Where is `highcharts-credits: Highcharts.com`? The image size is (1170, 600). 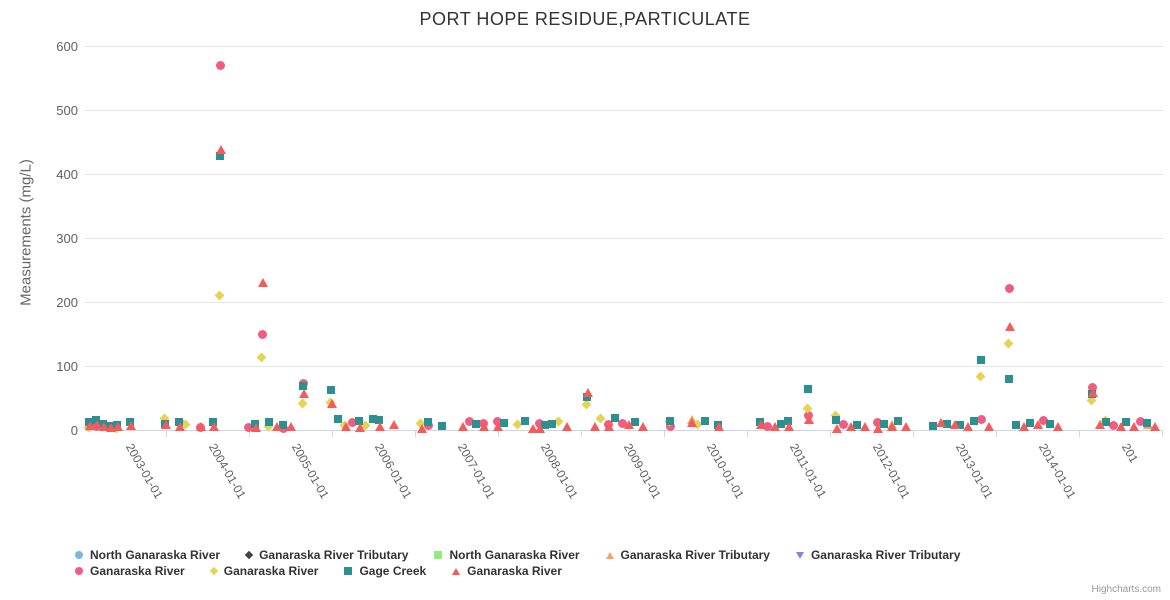
highcharts-credits: Highcharts.com is located at coordinates (1126, 589).